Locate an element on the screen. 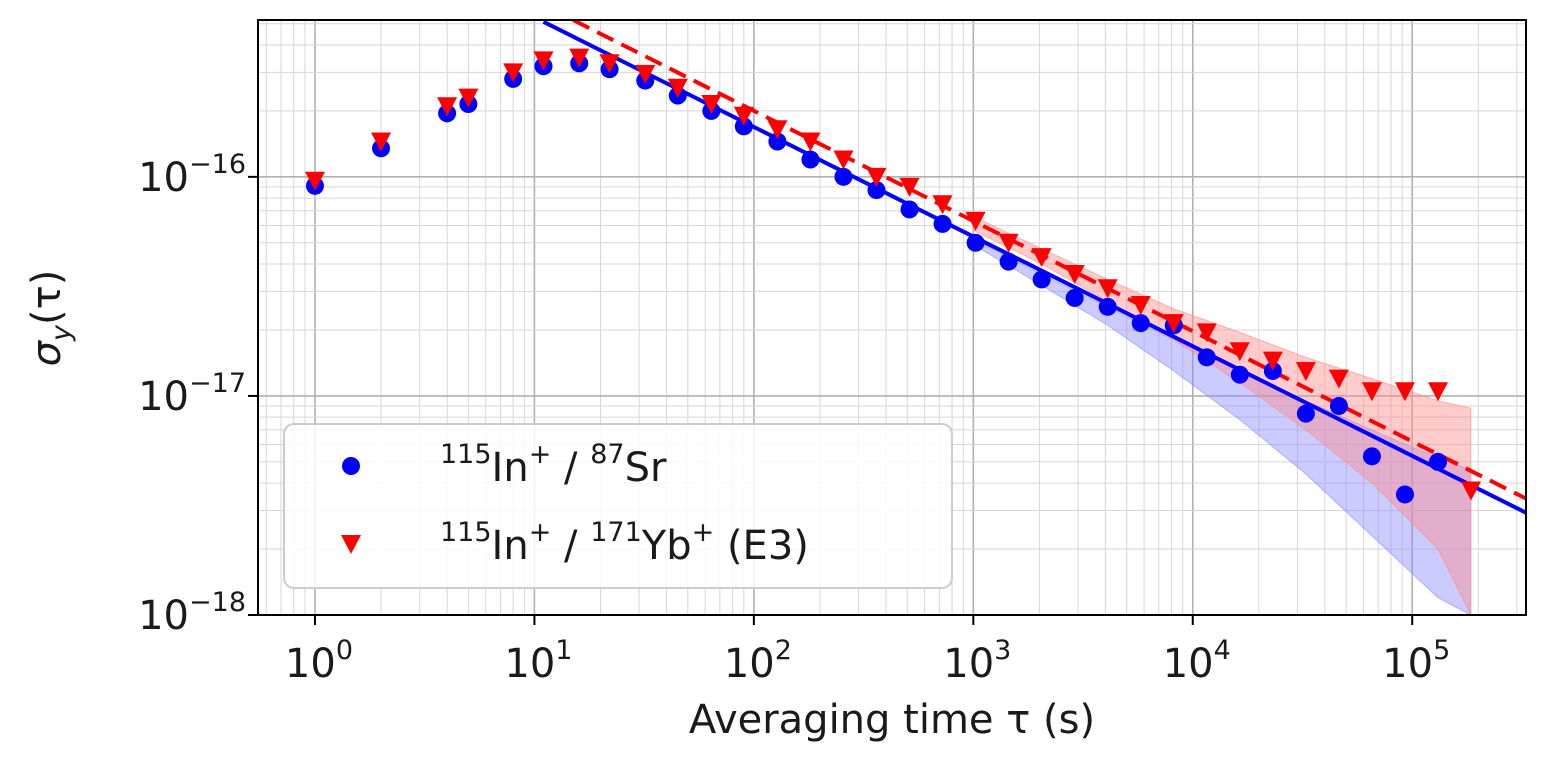 This screenshot has height=770, width=1550. legend-label-in-sr: 115In+ / 87Sr is located at coordinates (553, 465).